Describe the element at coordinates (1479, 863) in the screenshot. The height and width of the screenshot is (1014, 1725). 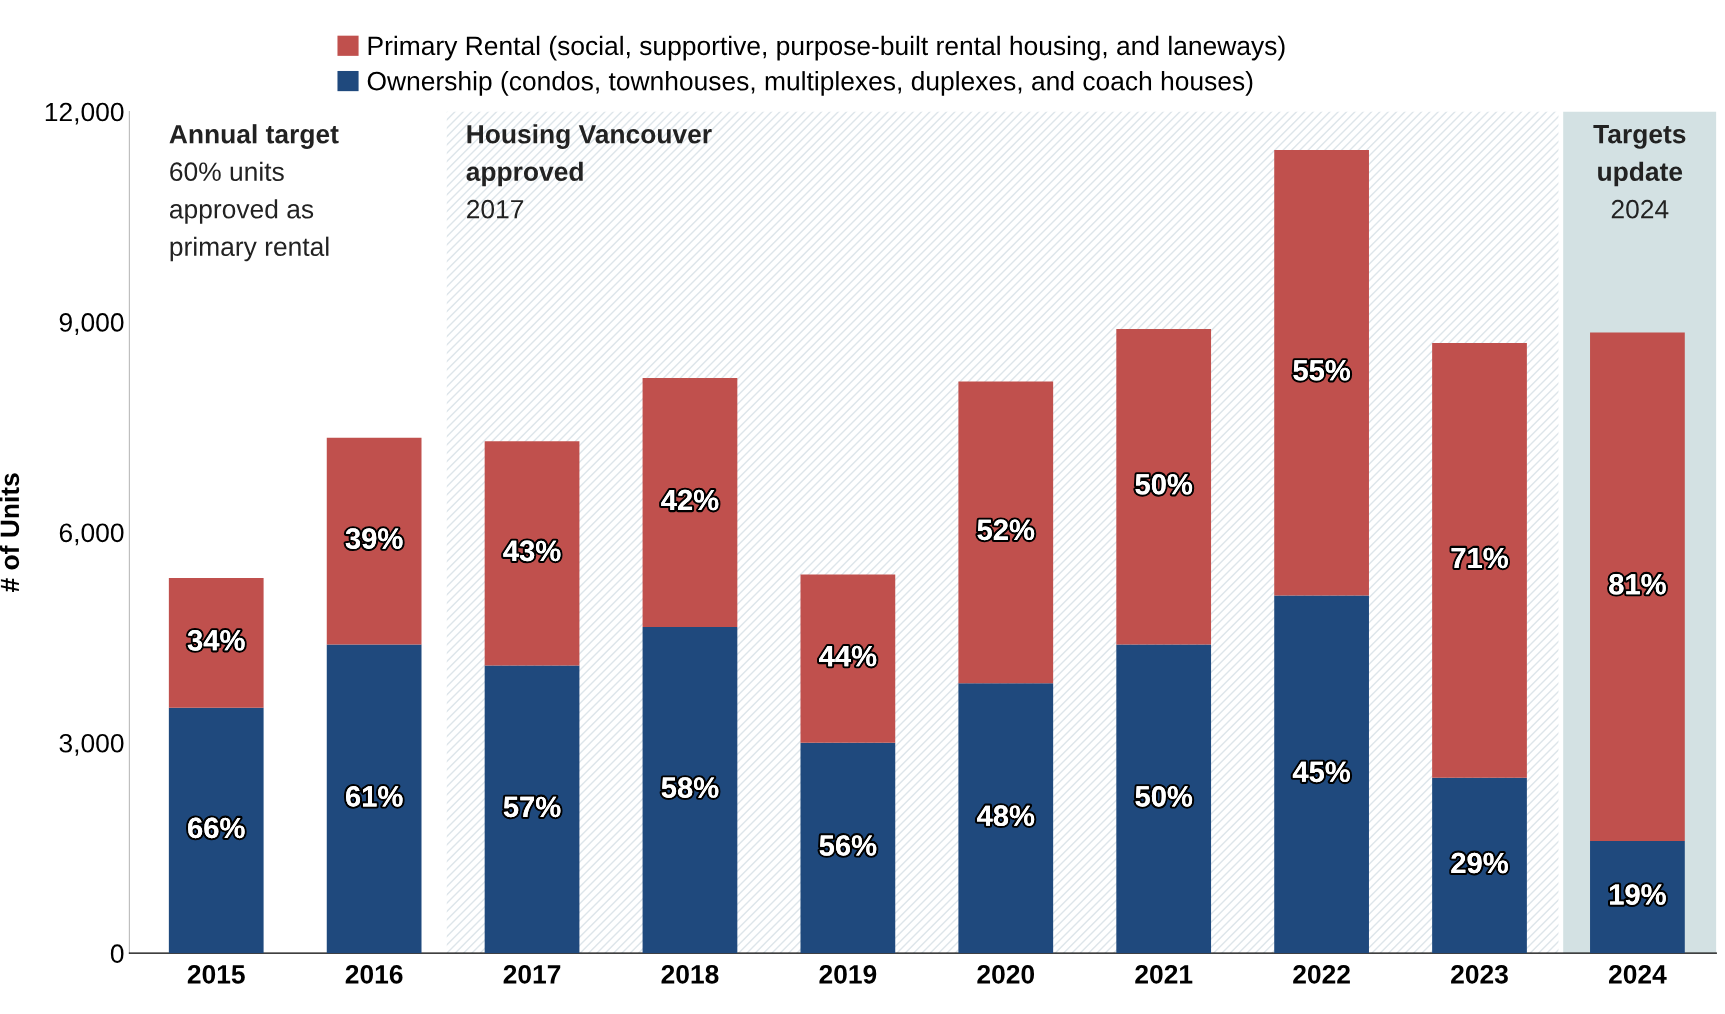
I see `annotation: 29%` at that location.